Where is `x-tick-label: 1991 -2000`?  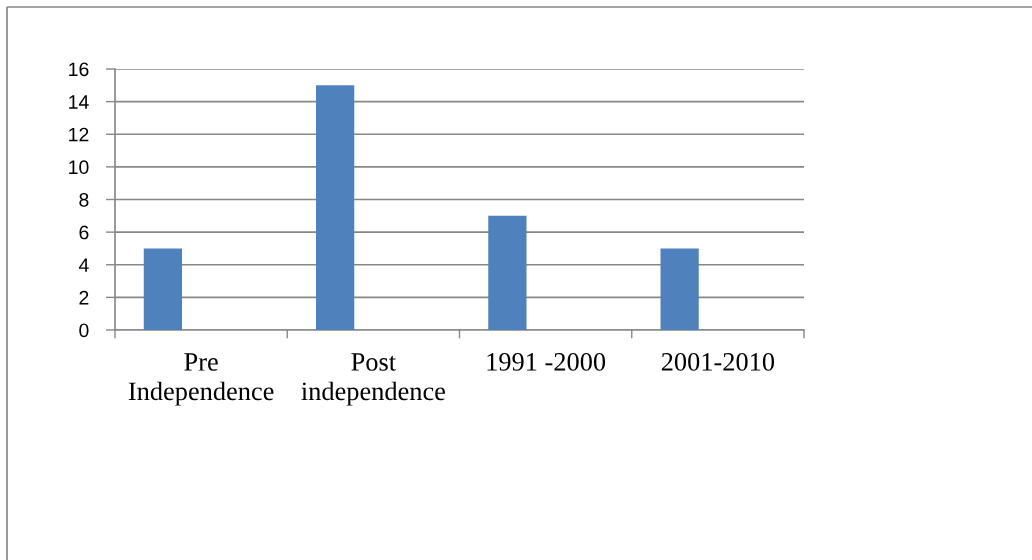
x-tick-label: 1991 -2000 is located at coordinates (546, 361).